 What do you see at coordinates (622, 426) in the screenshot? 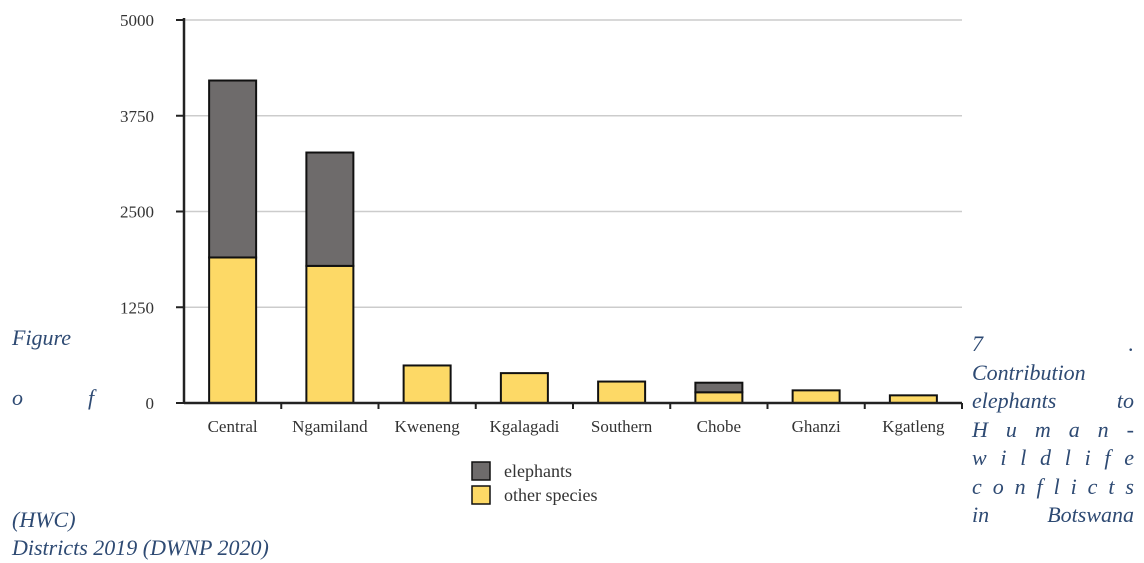
I see `x-category-label: Southern` at bounding box center [622, 426].